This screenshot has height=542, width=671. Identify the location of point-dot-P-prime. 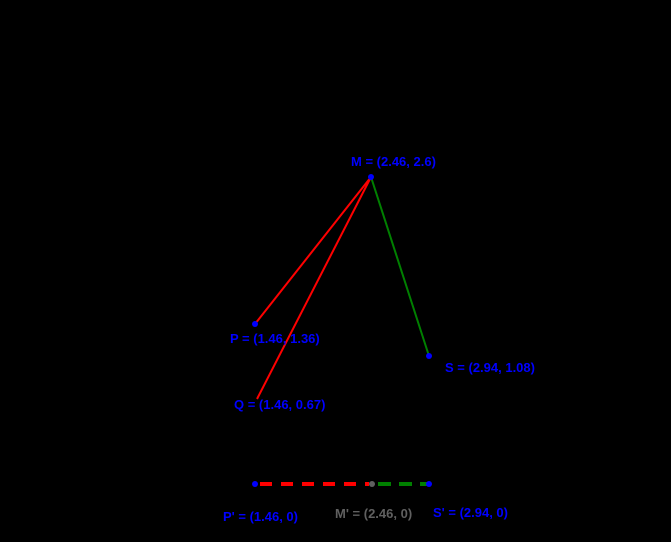
(255, 484).